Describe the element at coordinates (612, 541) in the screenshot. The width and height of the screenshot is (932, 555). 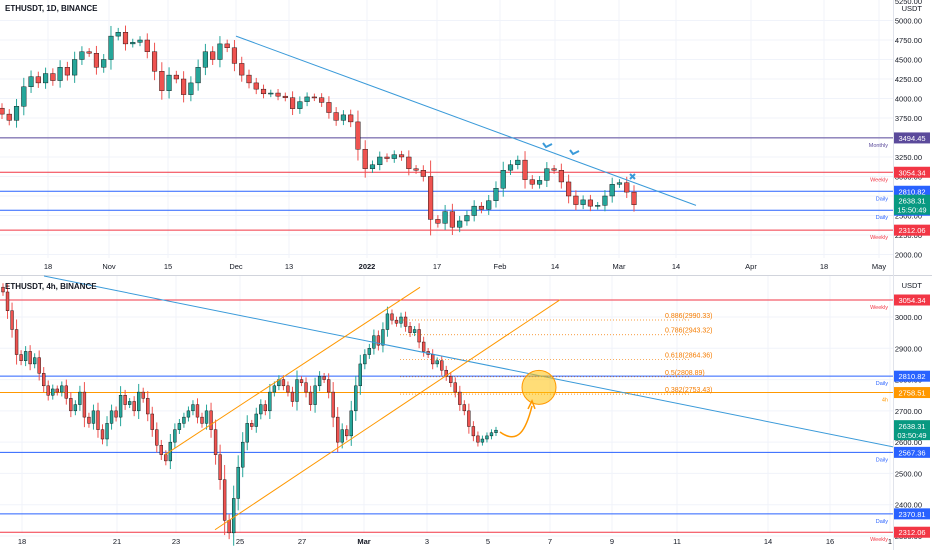
I see `x-tick-label: 9` at that location.